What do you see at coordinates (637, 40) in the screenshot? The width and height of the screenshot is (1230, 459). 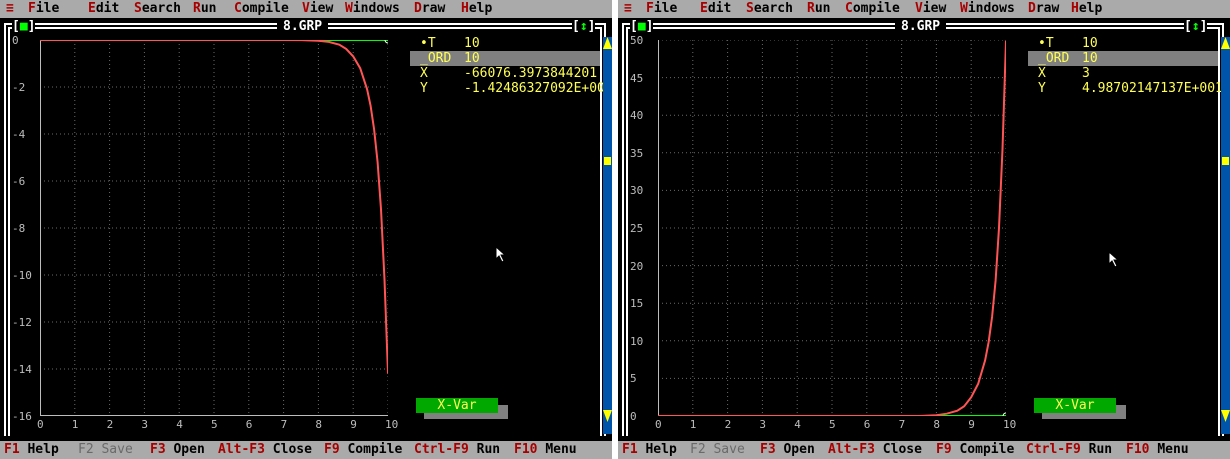 I see `y-tick-label: 50` at bounding box center [637, 40].